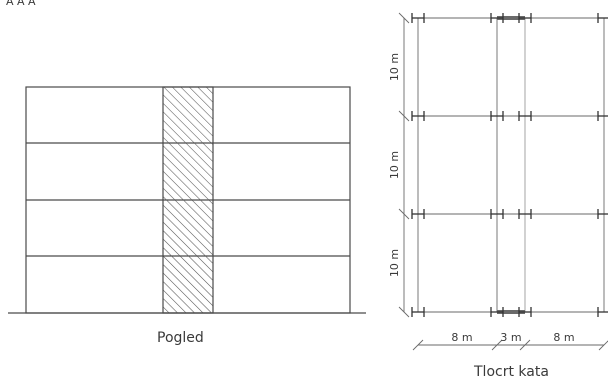 The width and height of the screenshot is (608, 387). I want to click on shear-wall-core, so click(188, 200).